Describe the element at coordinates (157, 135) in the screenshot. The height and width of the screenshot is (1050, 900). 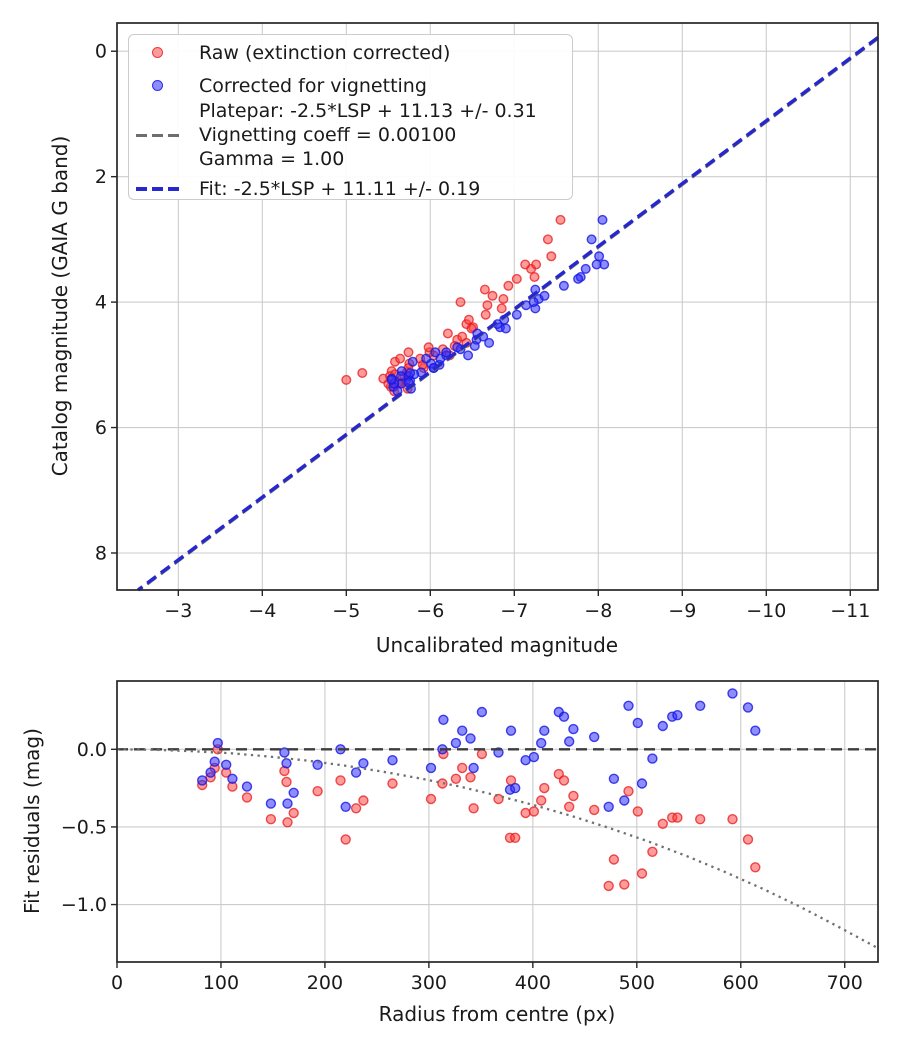
I see `legend-platepar-dash-icon` at that location.